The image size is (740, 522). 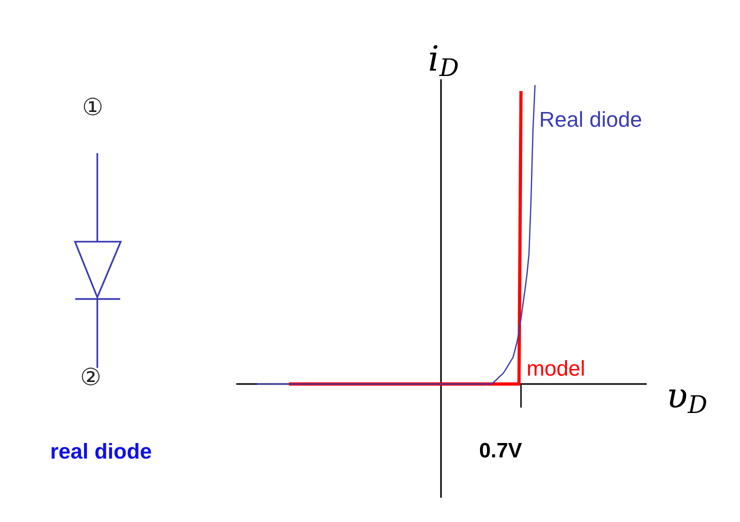 What do you see at coordinates (687, 401) in the screenshot?
I see `x-axis-title: υ$_{D}$` at bounding box center [687, 401].